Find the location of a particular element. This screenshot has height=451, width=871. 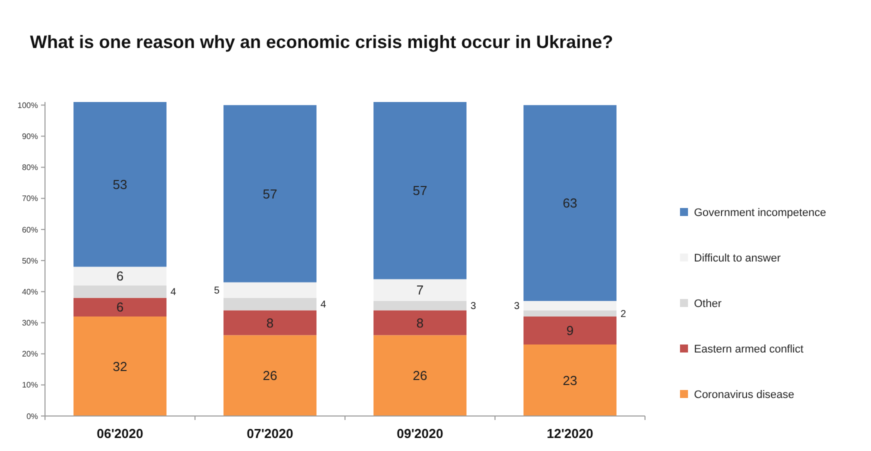

y-tick-label: 80% is located at coordinates (30, 167).